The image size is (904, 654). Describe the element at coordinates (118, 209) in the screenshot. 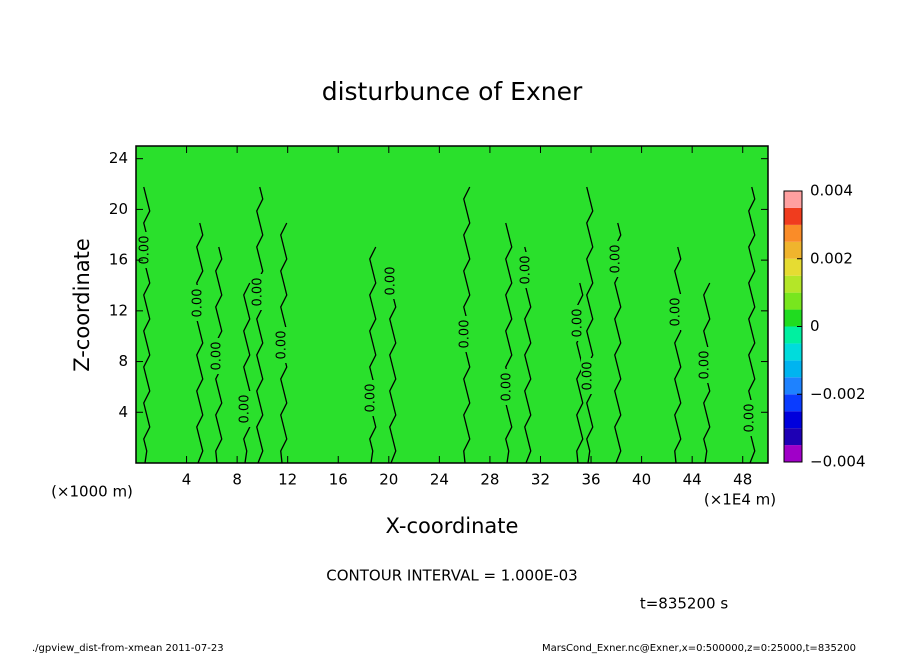

I see `y-tick-label: 20` at that location.